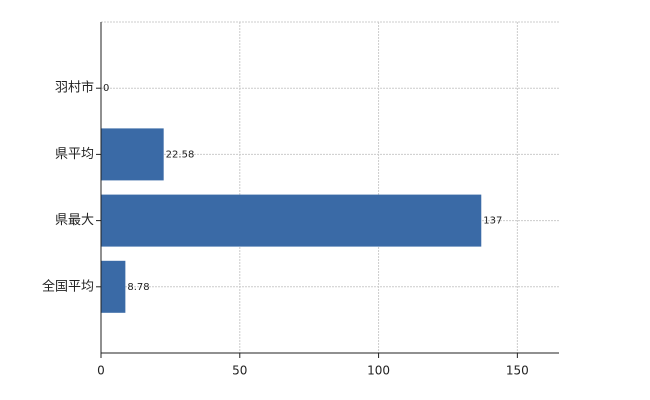 This screenshot has height=400, width=650. Describe the element at coordinates (378, 371) in the screenshot. I see `x-tick-label: 100` at that location.